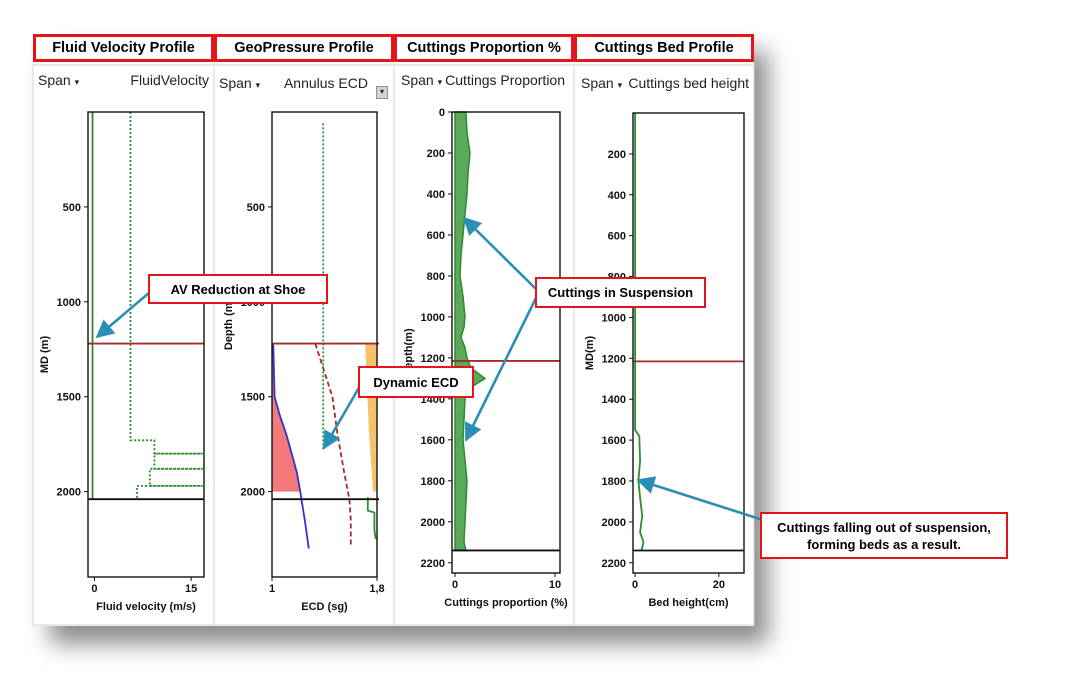  Describe the element at coordinates (617, 196) in the screenshot. I see `y-tick-label-4-2: 400` at that location.